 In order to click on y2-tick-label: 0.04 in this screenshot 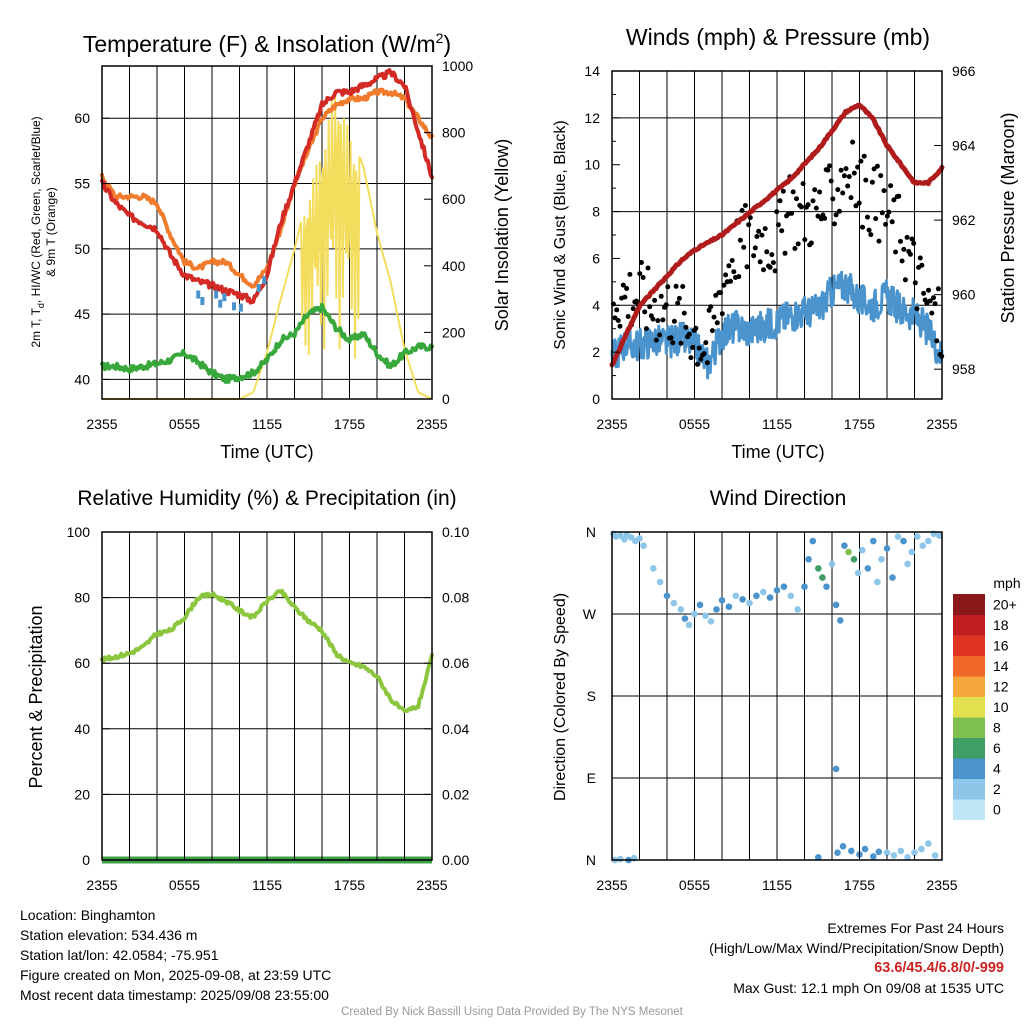, I will do `click(455, 729)`.